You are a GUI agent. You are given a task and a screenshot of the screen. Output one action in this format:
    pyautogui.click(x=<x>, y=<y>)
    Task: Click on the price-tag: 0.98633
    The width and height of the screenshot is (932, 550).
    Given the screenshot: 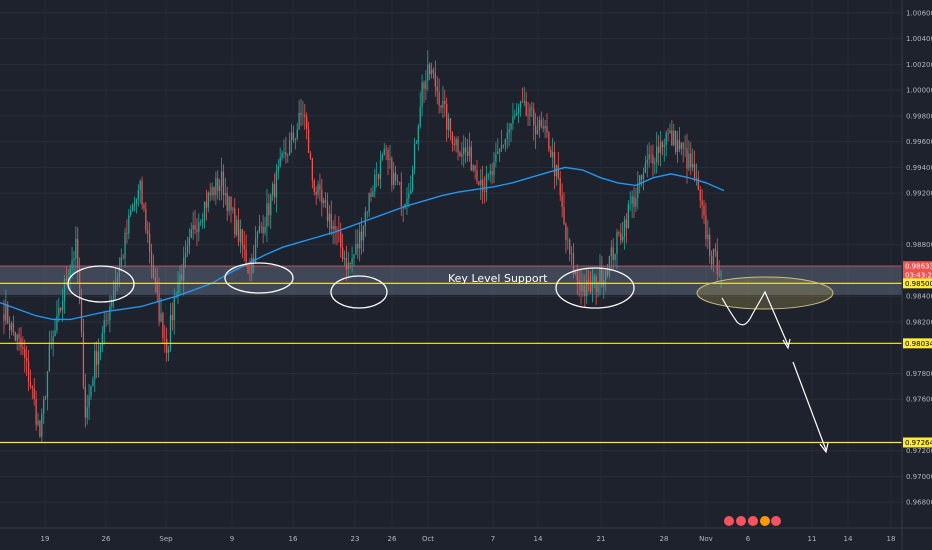 What is the action you would take?
    pyautogui.click(x=917, y=266)
    